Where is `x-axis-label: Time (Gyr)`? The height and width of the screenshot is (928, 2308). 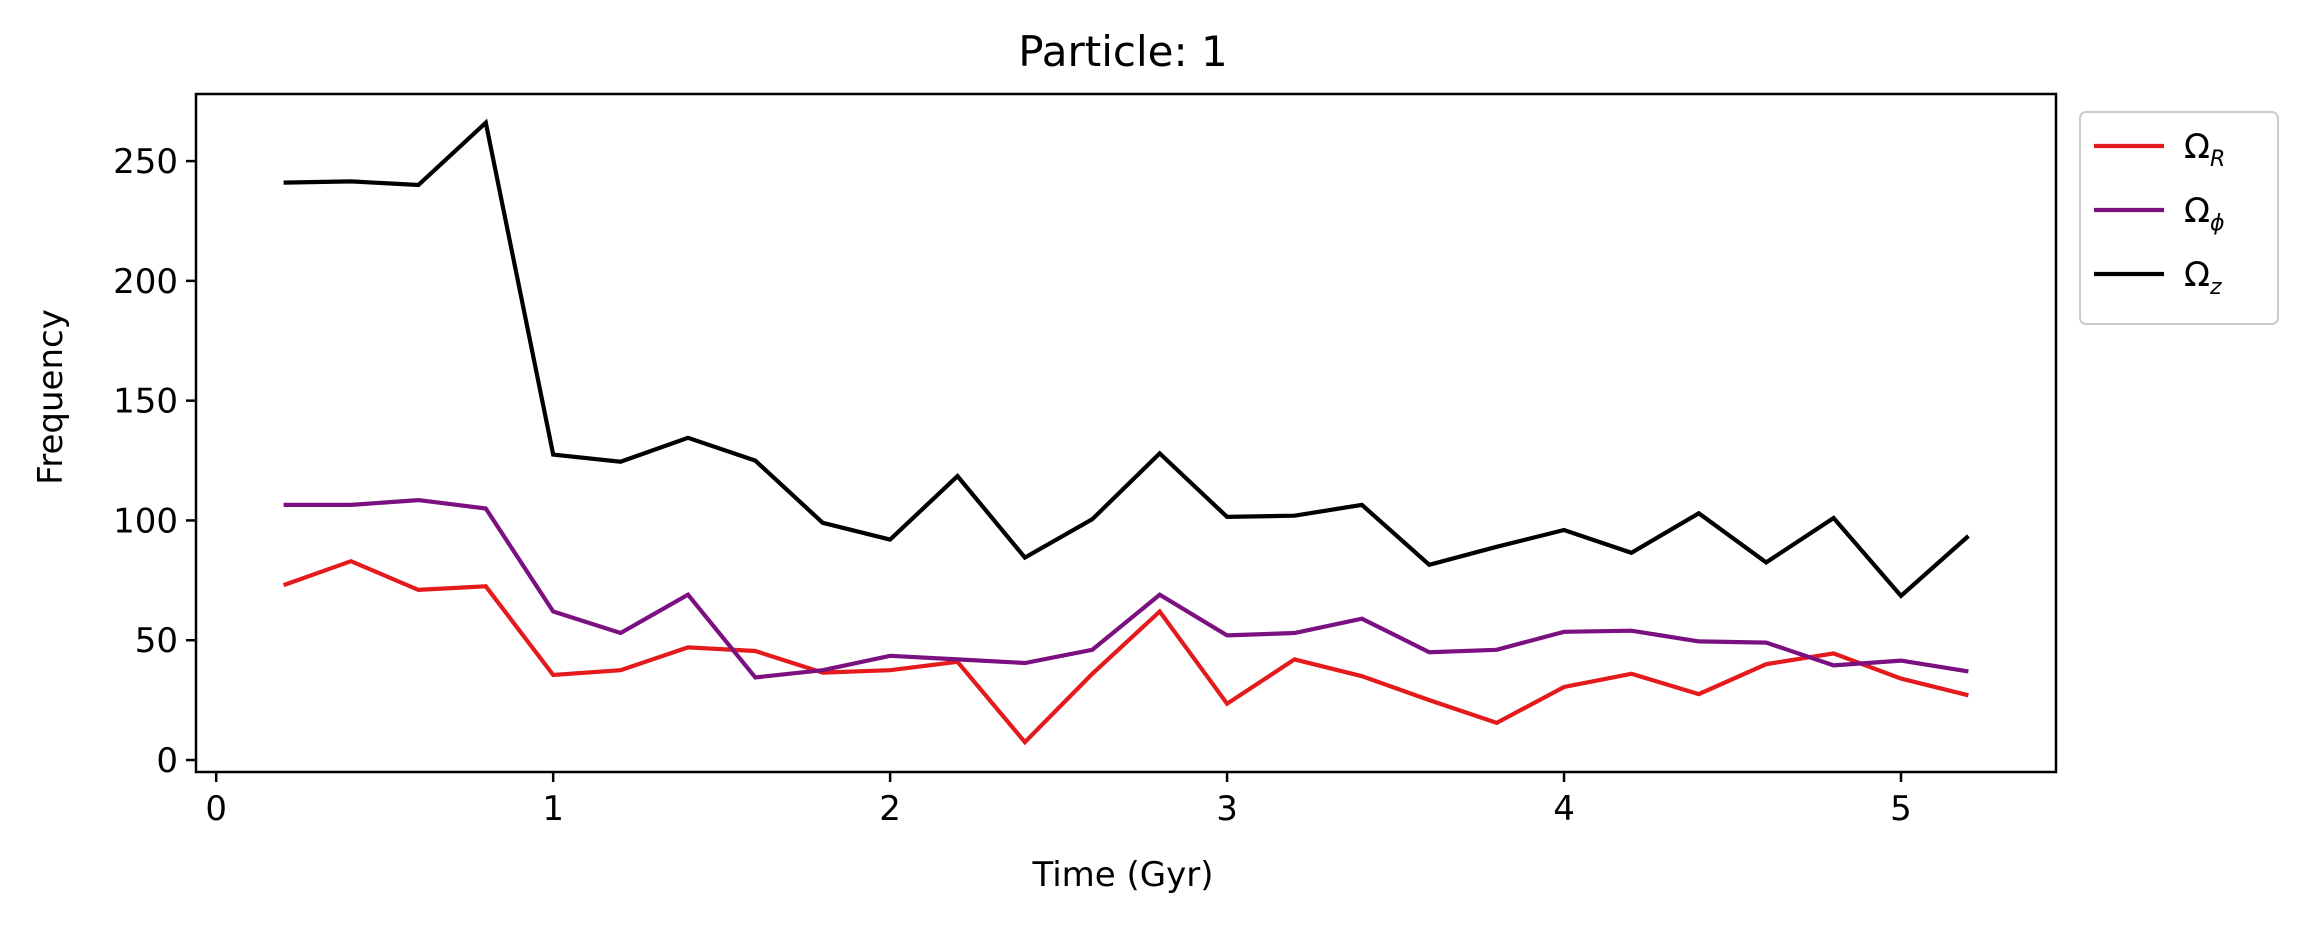
x-axis-label: Time (Gyr) is located at coordinates (1123, 875).